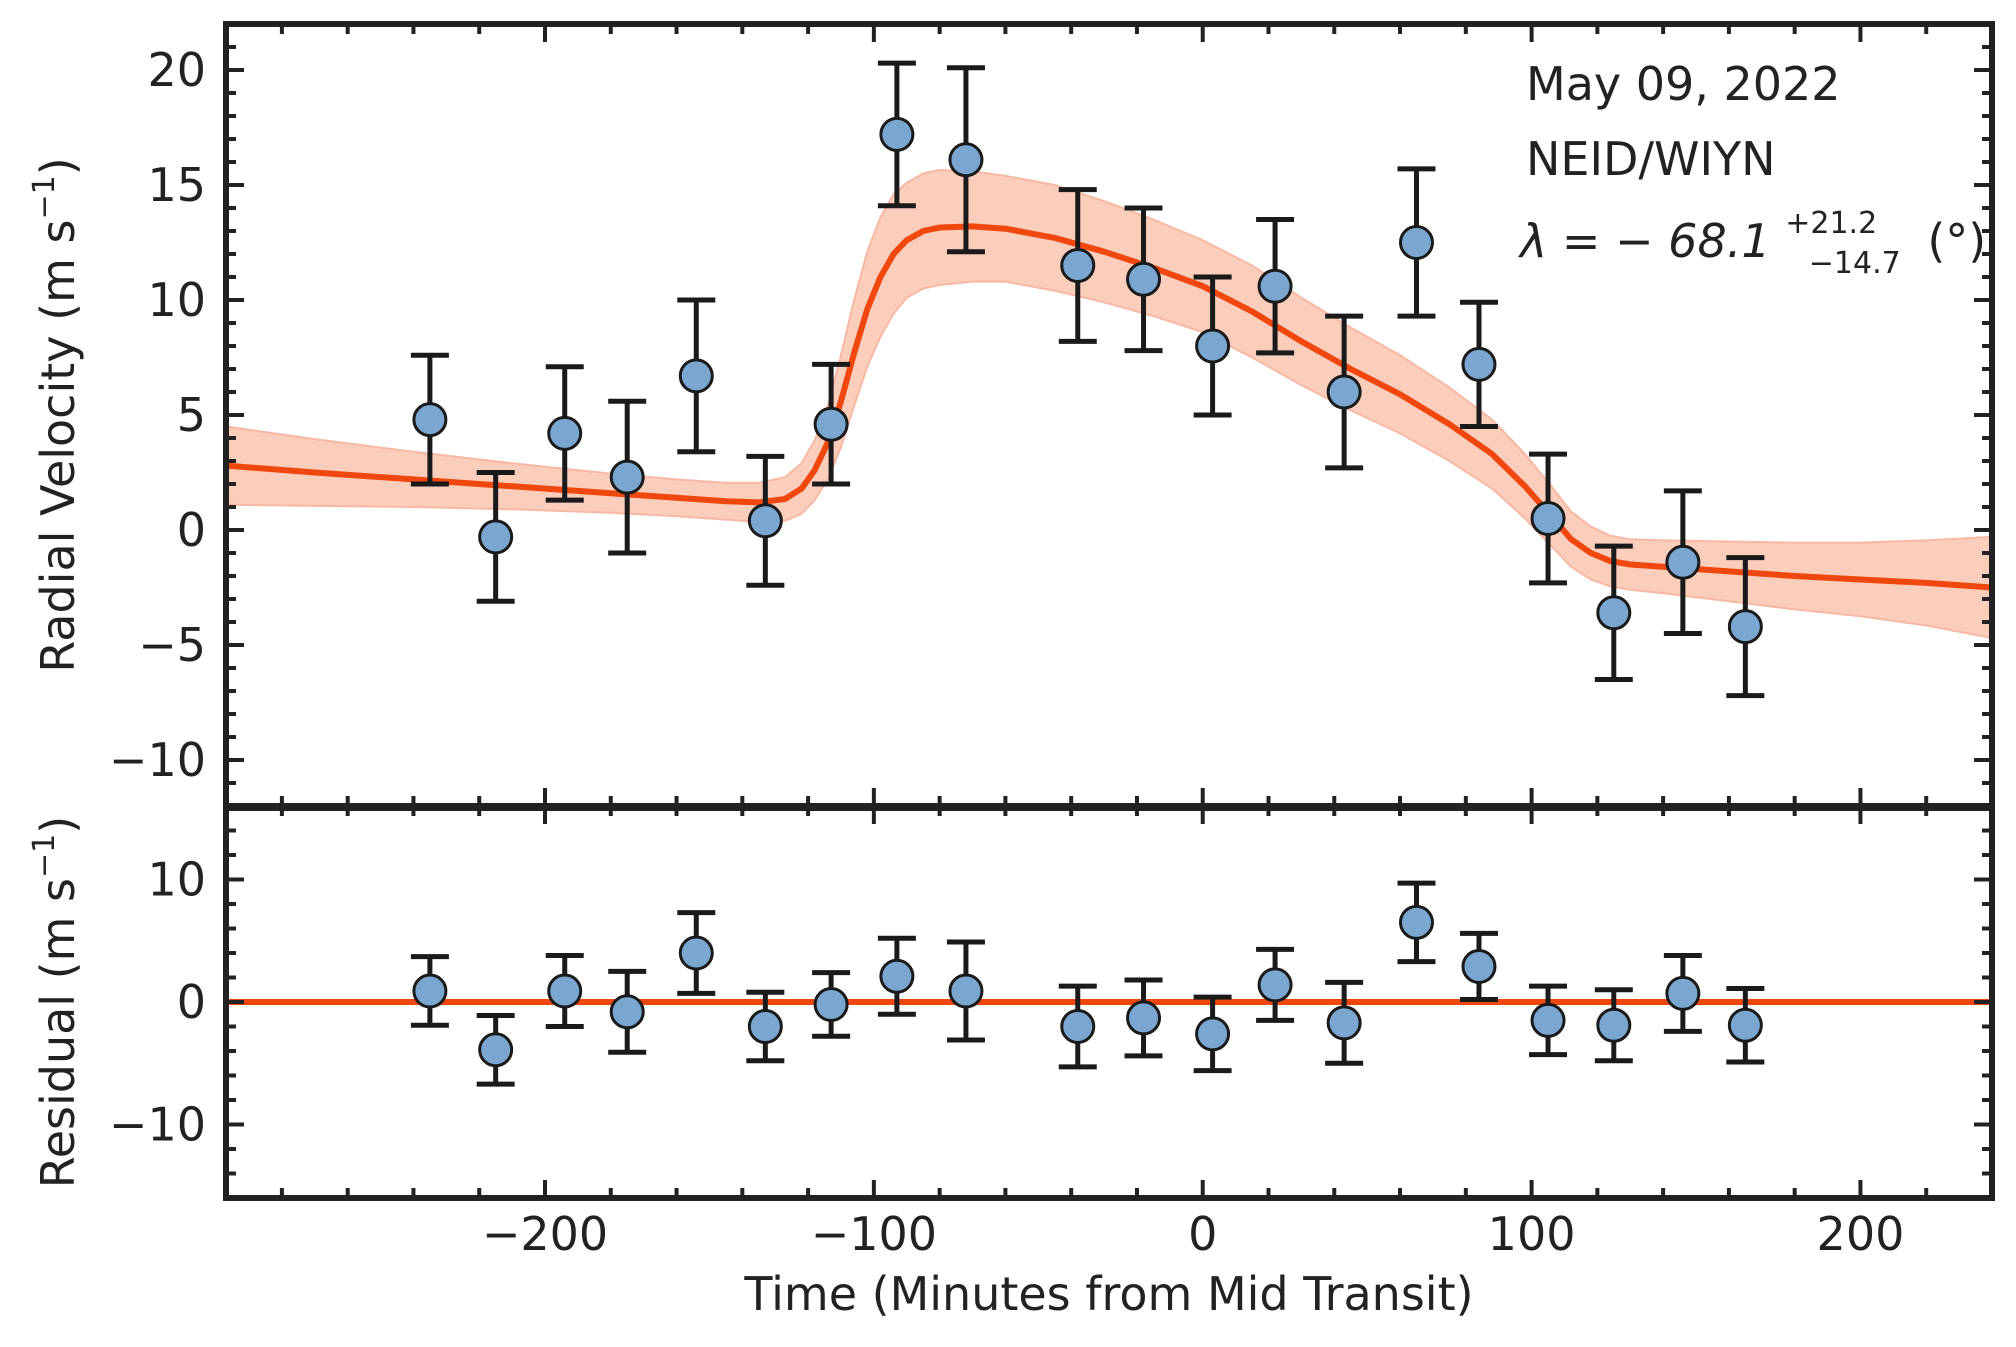 The image size is (2016, 1347). I want to click on lambda-unit: (°), so click(1956, 241).